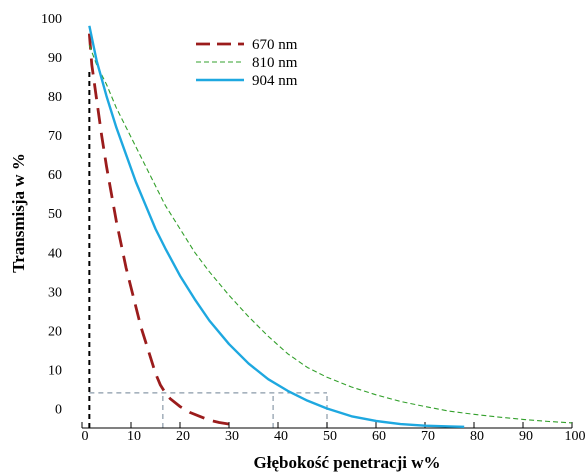 This screenshot has width=585, height=474. What do you see at coordinates (275, 63) in the screenshot?
I see `legend-label: 810 nm` at bounding box center [275, 63].